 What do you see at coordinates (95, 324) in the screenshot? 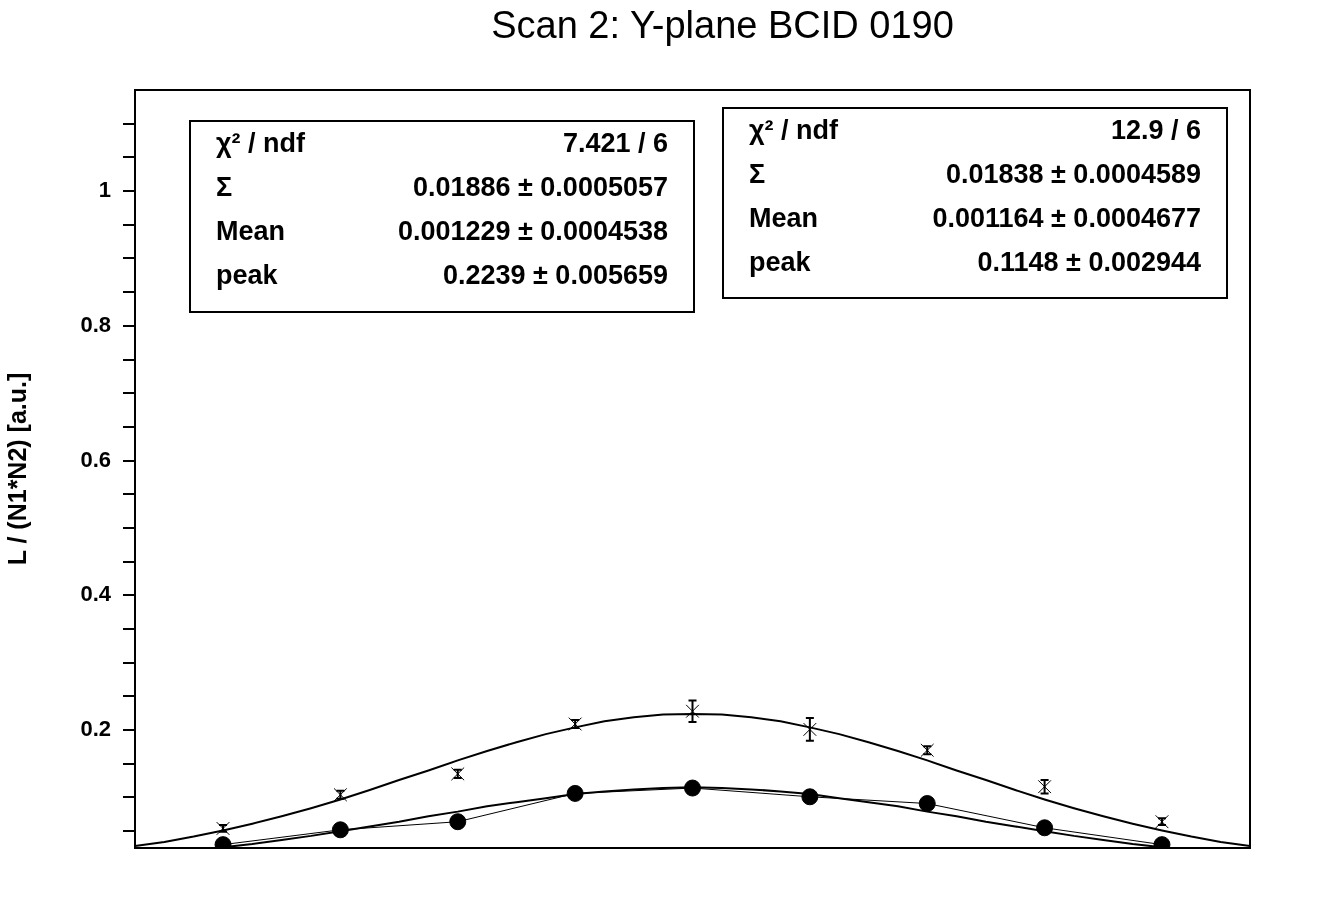
I see `y-tick-label: 0.8` at bounding box center [95, 324].